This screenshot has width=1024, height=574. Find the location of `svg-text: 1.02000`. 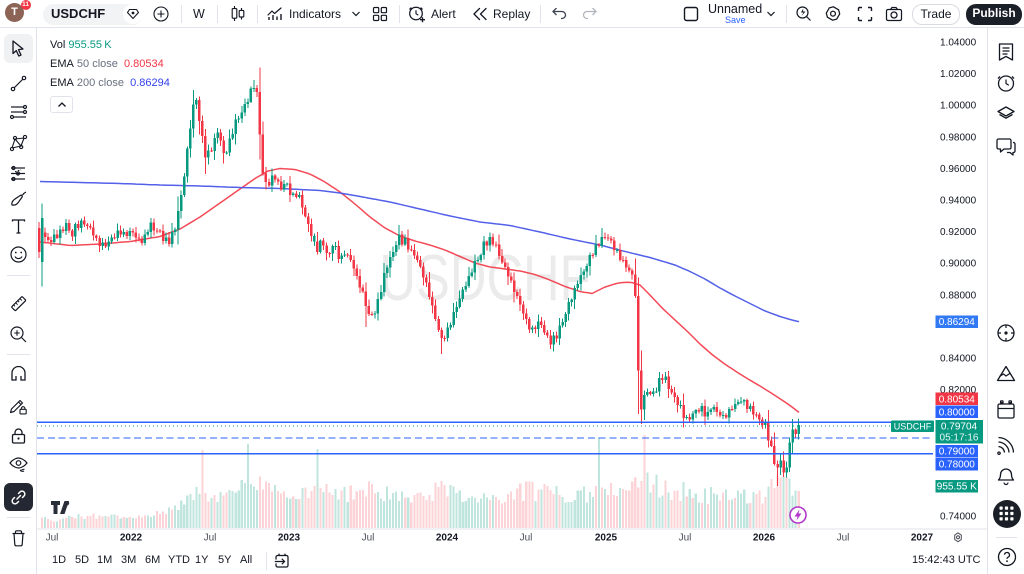

svg-text: 1.02000 is located at coordinates (958, 74).